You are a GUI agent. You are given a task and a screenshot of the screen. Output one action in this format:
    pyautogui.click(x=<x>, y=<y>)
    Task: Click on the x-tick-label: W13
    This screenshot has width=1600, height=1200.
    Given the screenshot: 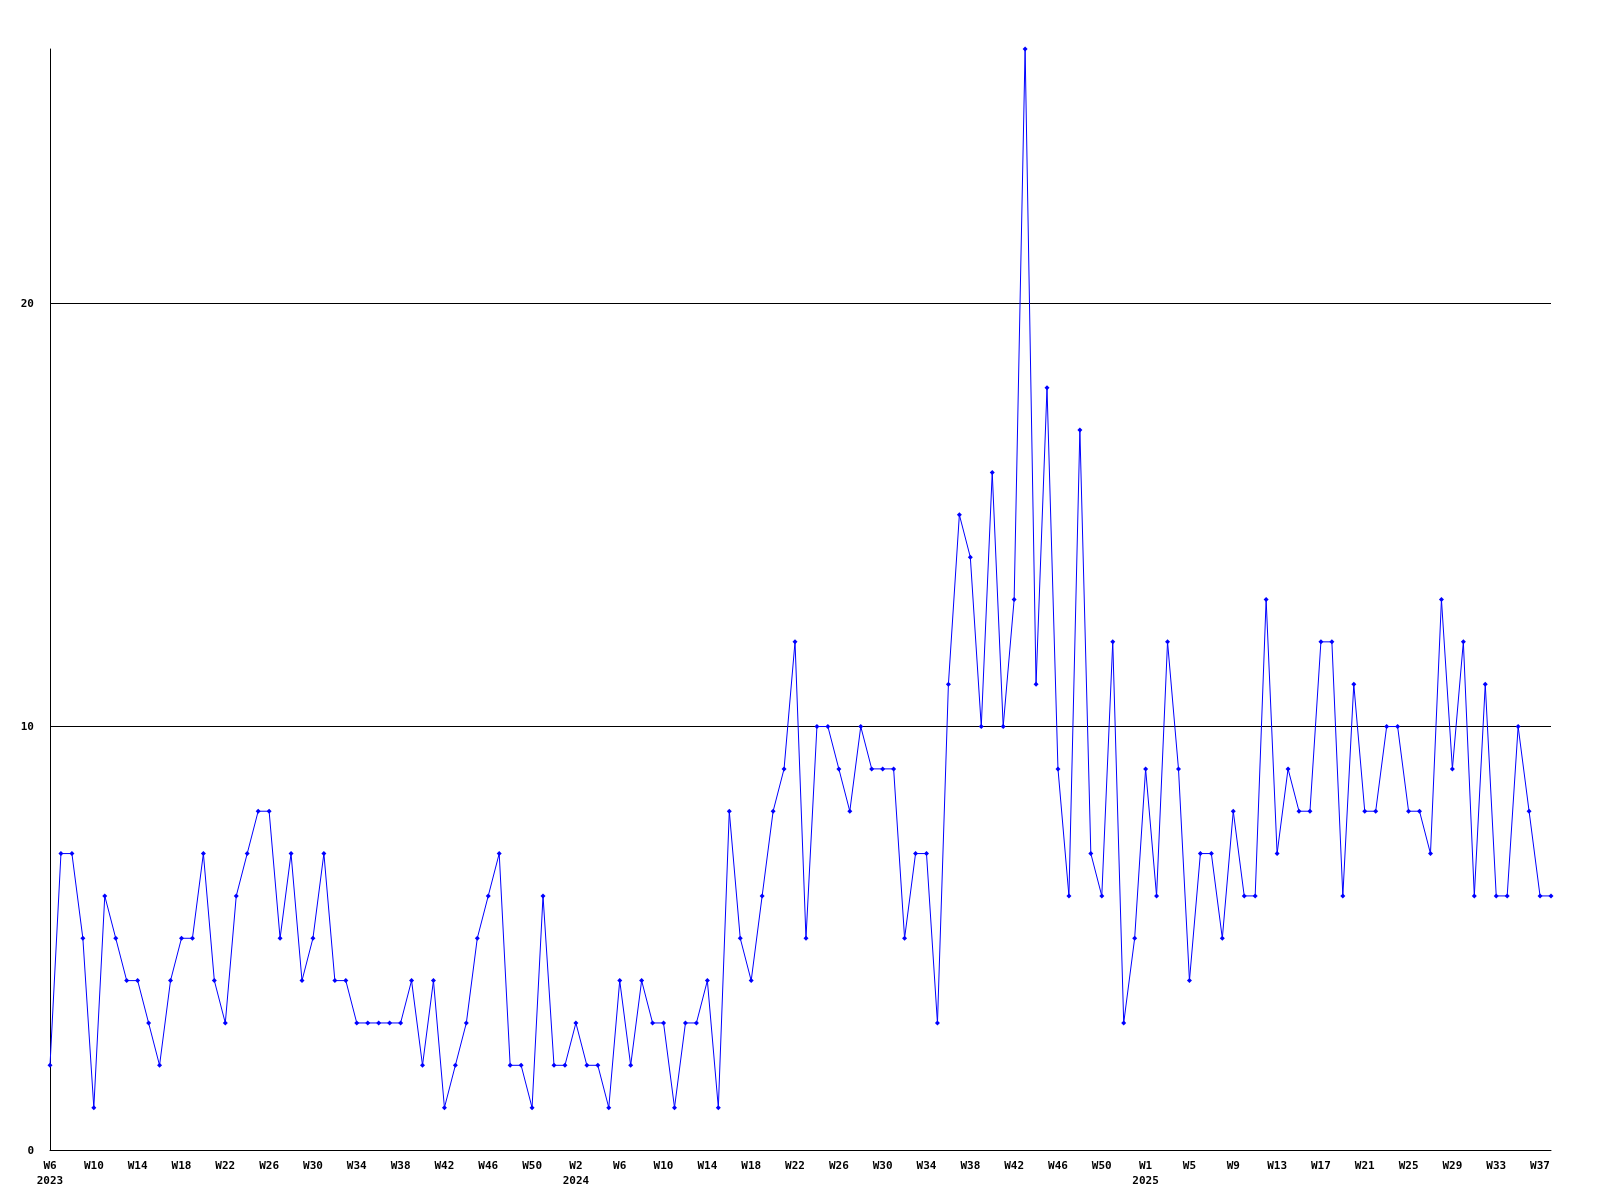 What is the action you would take?
    pyautogui.click(x=1277, y=1165)
    